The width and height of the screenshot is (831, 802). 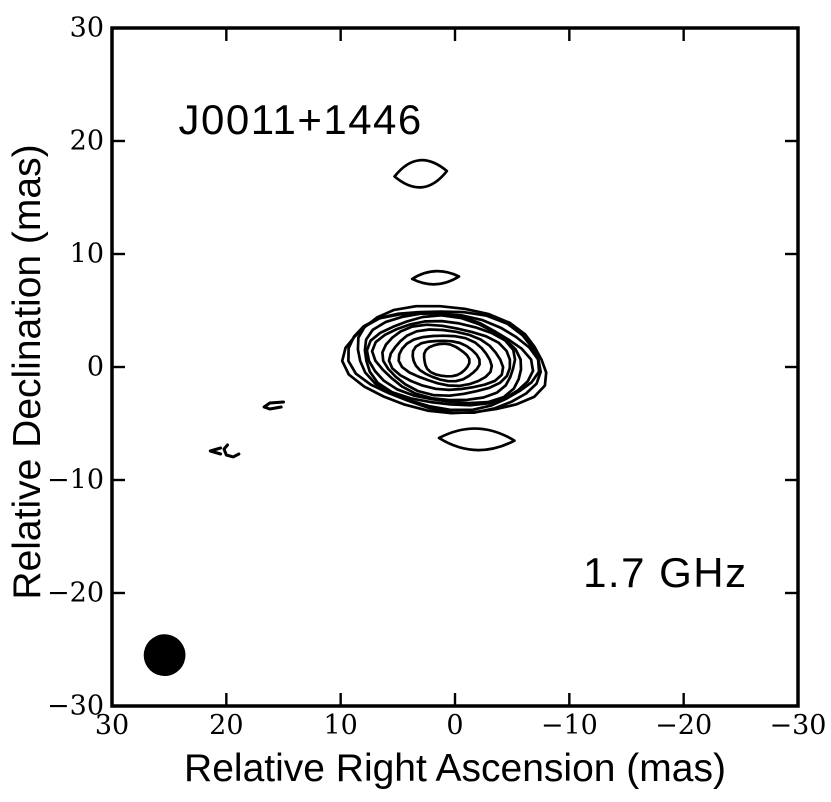 I want to click on y-tick-label: 20, so click(x=86, y=141).